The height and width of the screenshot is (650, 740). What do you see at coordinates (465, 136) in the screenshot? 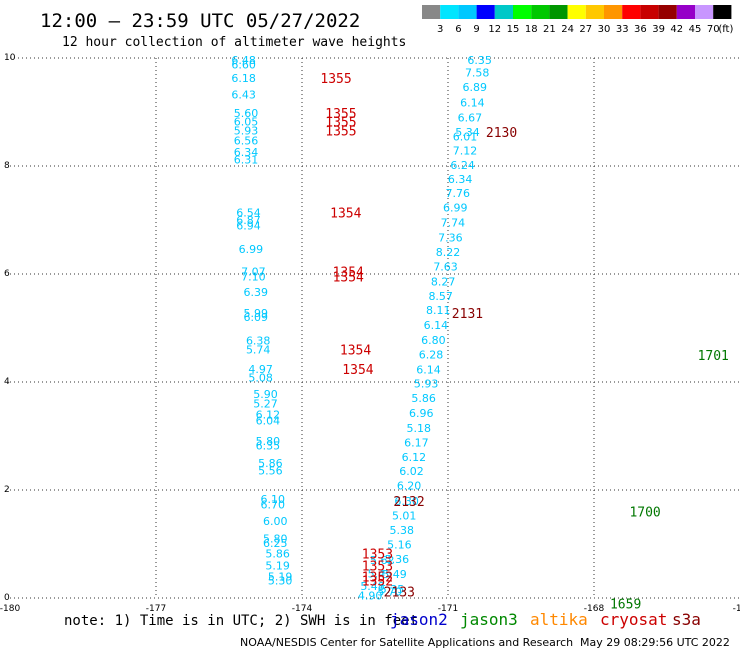
I see `wave-height-point: 6.01` at bounding box center [465, 136].